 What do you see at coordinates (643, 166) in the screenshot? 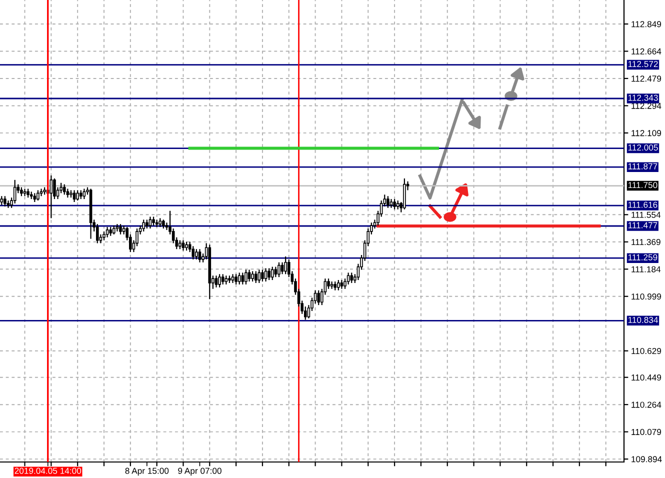
I see `ref-line-label: 111.877` at bounding box center [643, 166].